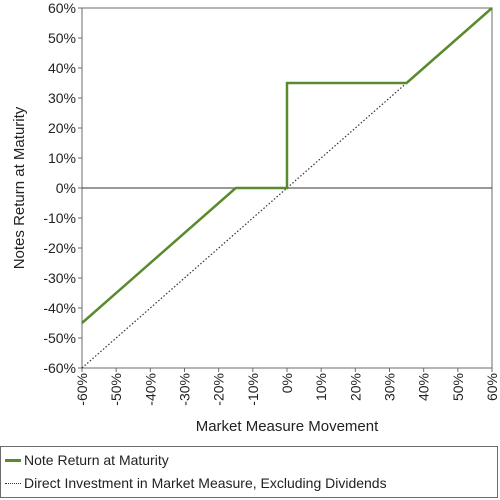 Image resolution: width=500 pixels, height=500 pixels. Describe the element at coordinates (287, 426) in the screenshot. I see `x-axis-title: Market Measure Movement` at that location.